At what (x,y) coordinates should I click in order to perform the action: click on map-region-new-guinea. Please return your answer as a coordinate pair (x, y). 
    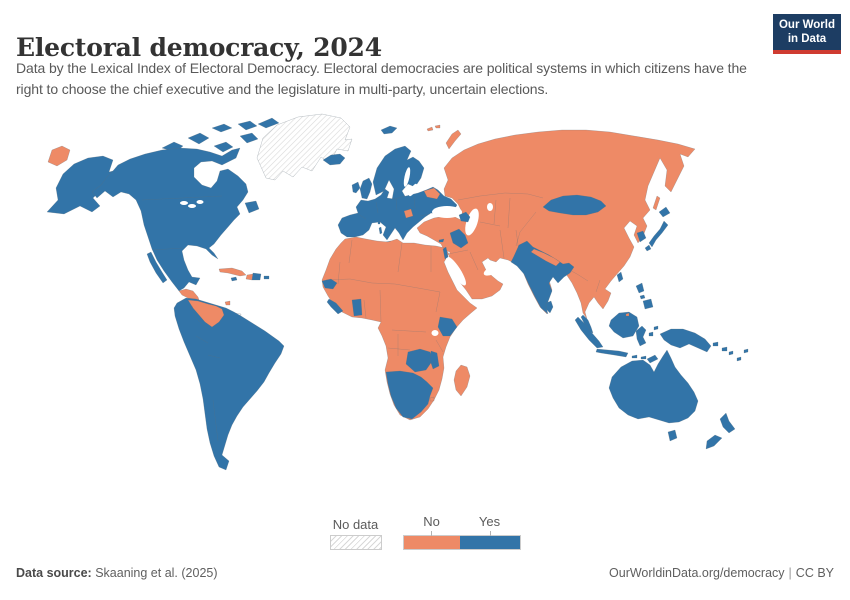
    Looking at the image, I should click on (685, 340).